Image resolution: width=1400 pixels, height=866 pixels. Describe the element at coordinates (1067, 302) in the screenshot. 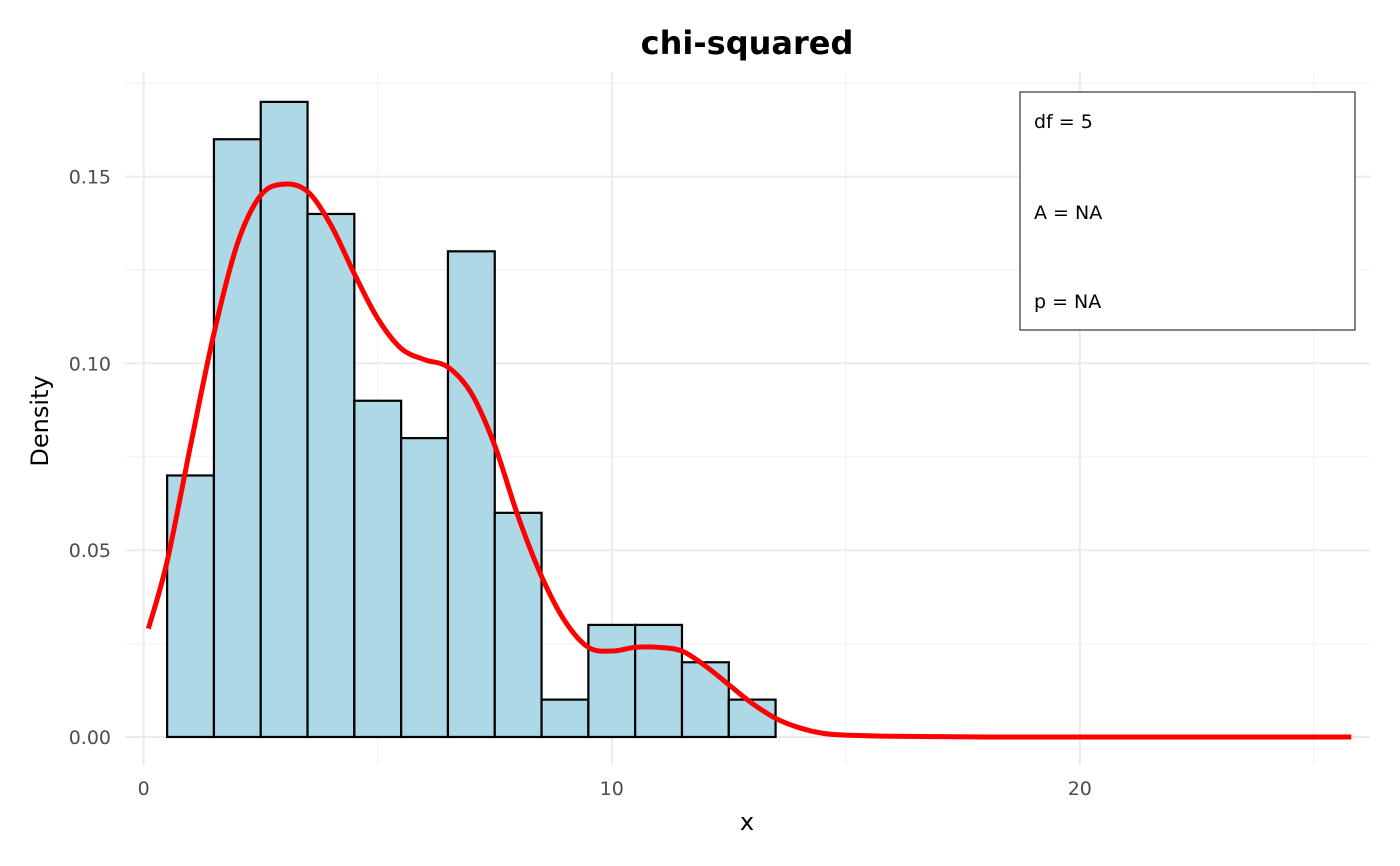

I see `legend-entry-p: p = NA` at that location.